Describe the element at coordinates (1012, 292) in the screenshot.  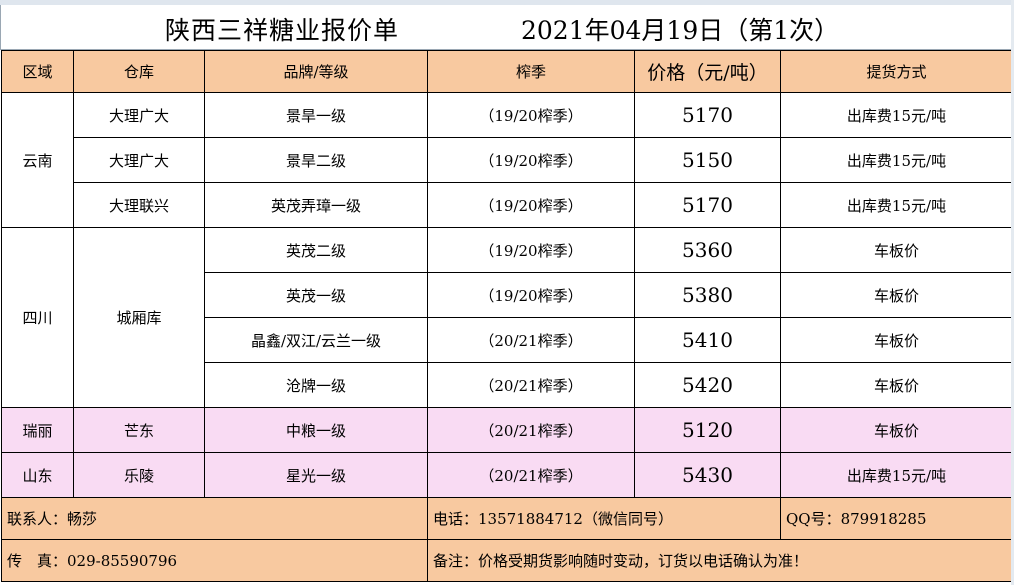
I see `spreadsheet-edge` at that location.